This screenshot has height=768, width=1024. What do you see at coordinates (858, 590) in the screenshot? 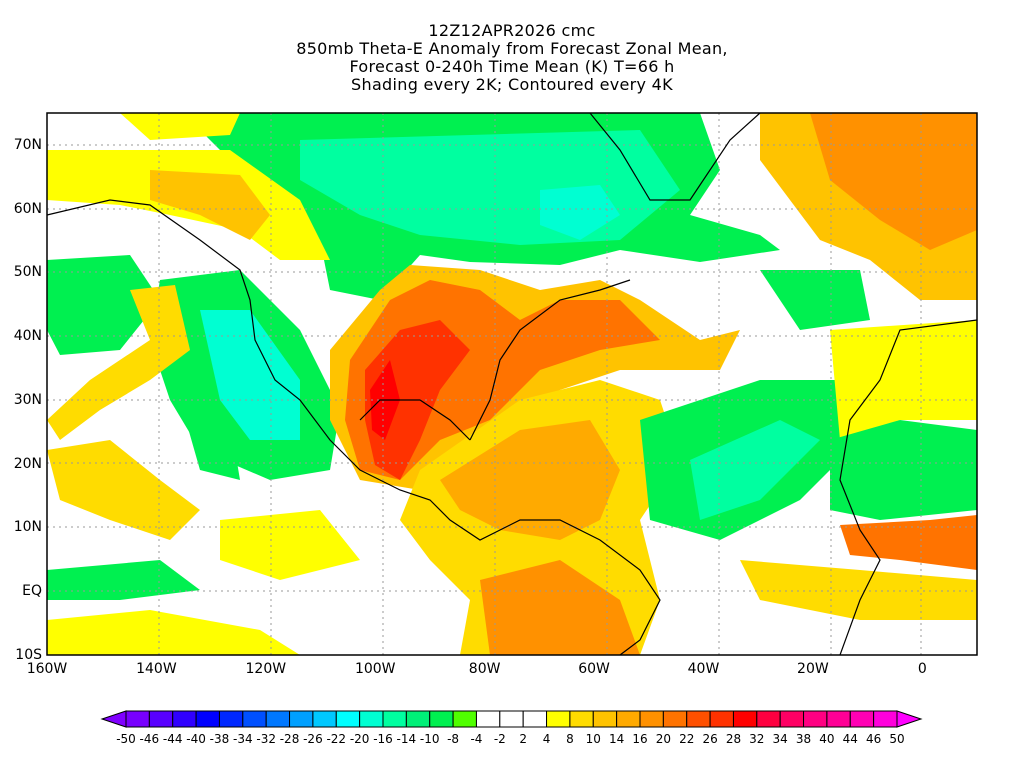
I see `anomaly-region-south-atlantic` at bounding box center [858, 590].